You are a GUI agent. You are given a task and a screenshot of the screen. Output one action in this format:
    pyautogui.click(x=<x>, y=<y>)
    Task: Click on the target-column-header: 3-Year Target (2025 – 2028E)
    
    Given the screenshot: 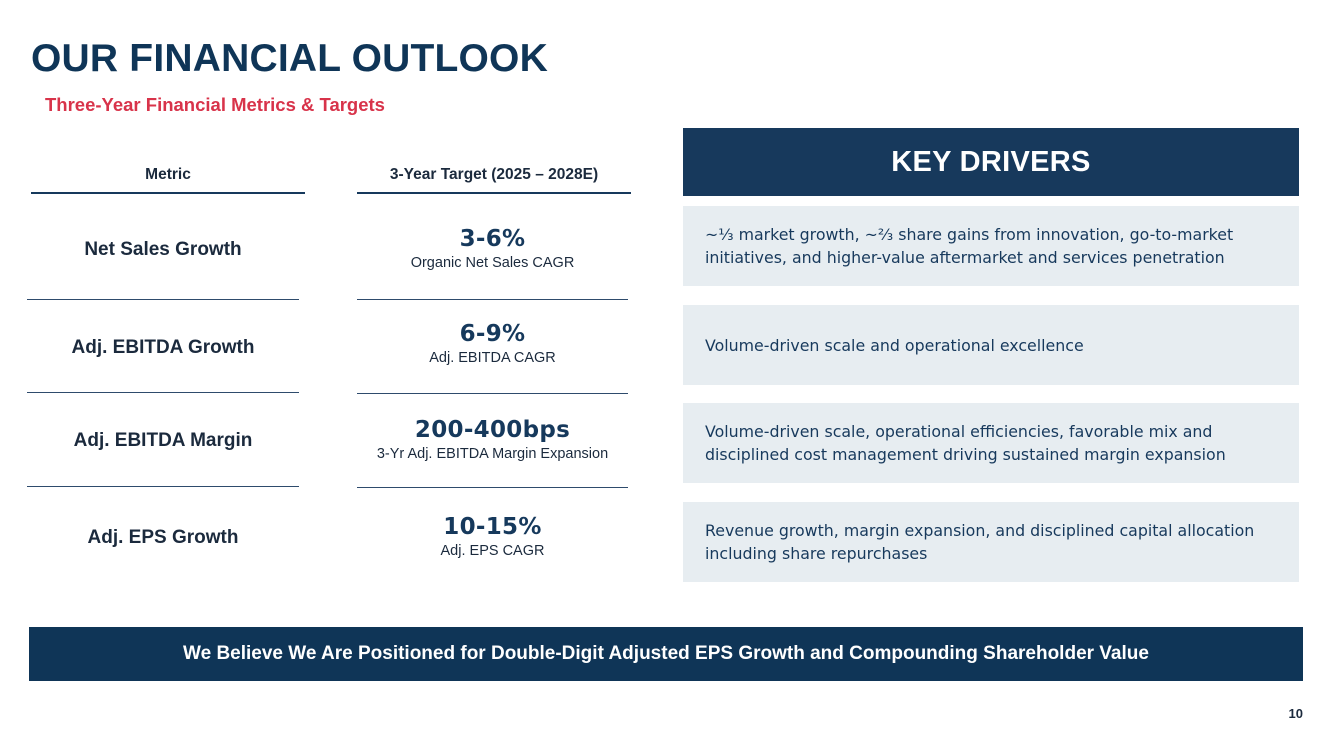 What is the action you would take?
    pyautogui.click(x=494, y=174)
    